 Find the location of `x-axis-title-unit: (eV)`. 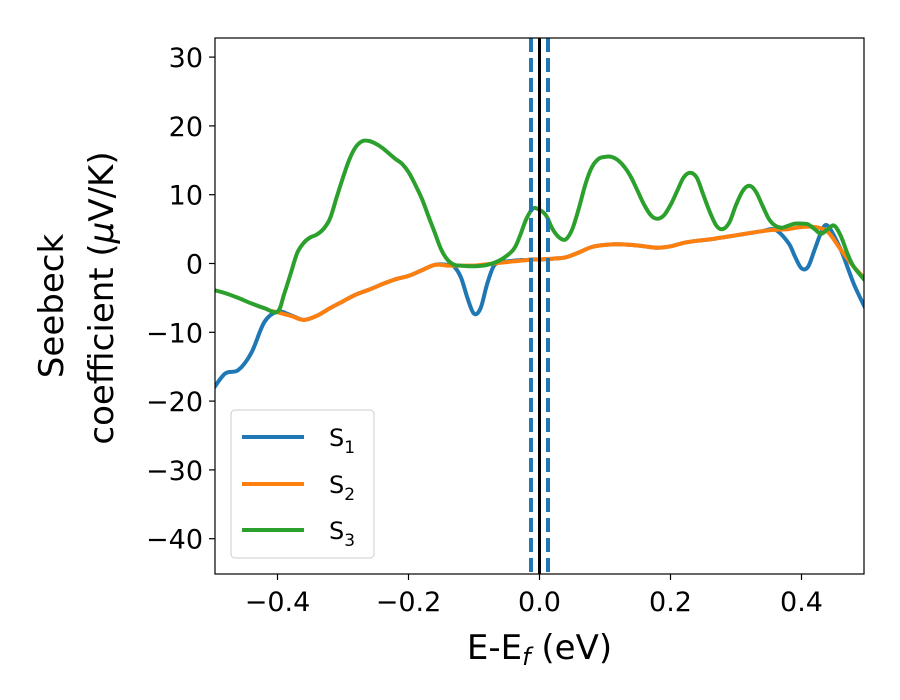

x-axis-title-unit: (eV) is located at coordinates (572, 648).